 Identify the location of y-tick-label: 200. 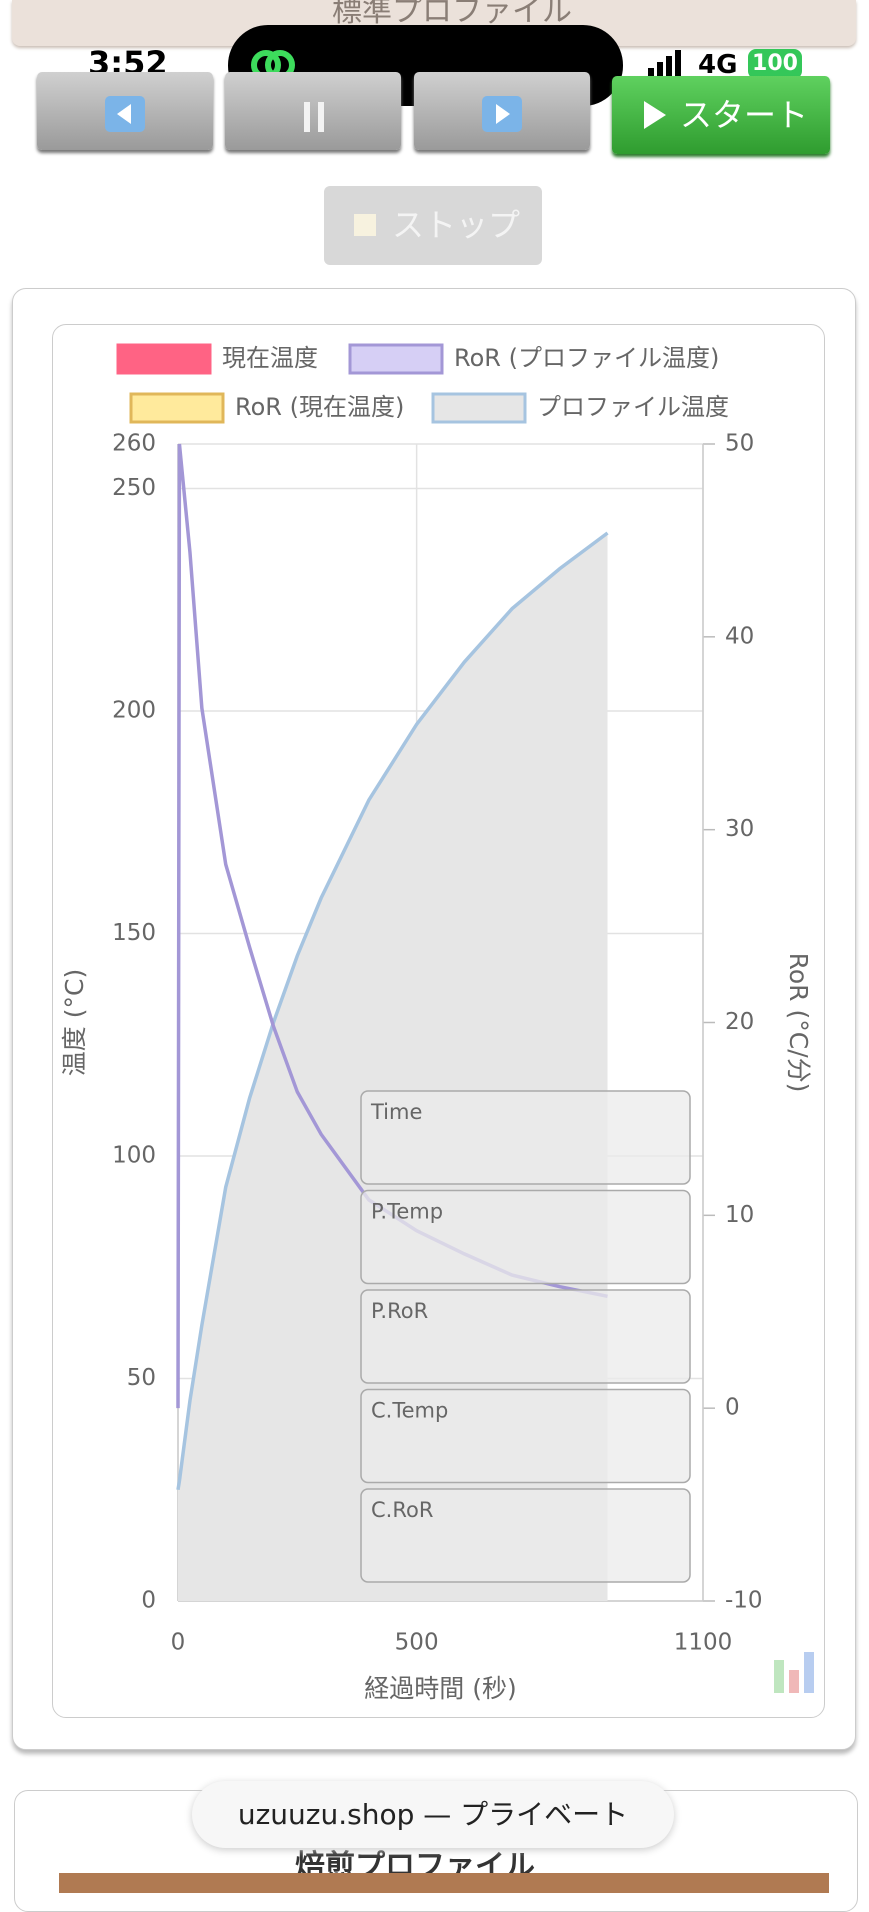
(134, 711).